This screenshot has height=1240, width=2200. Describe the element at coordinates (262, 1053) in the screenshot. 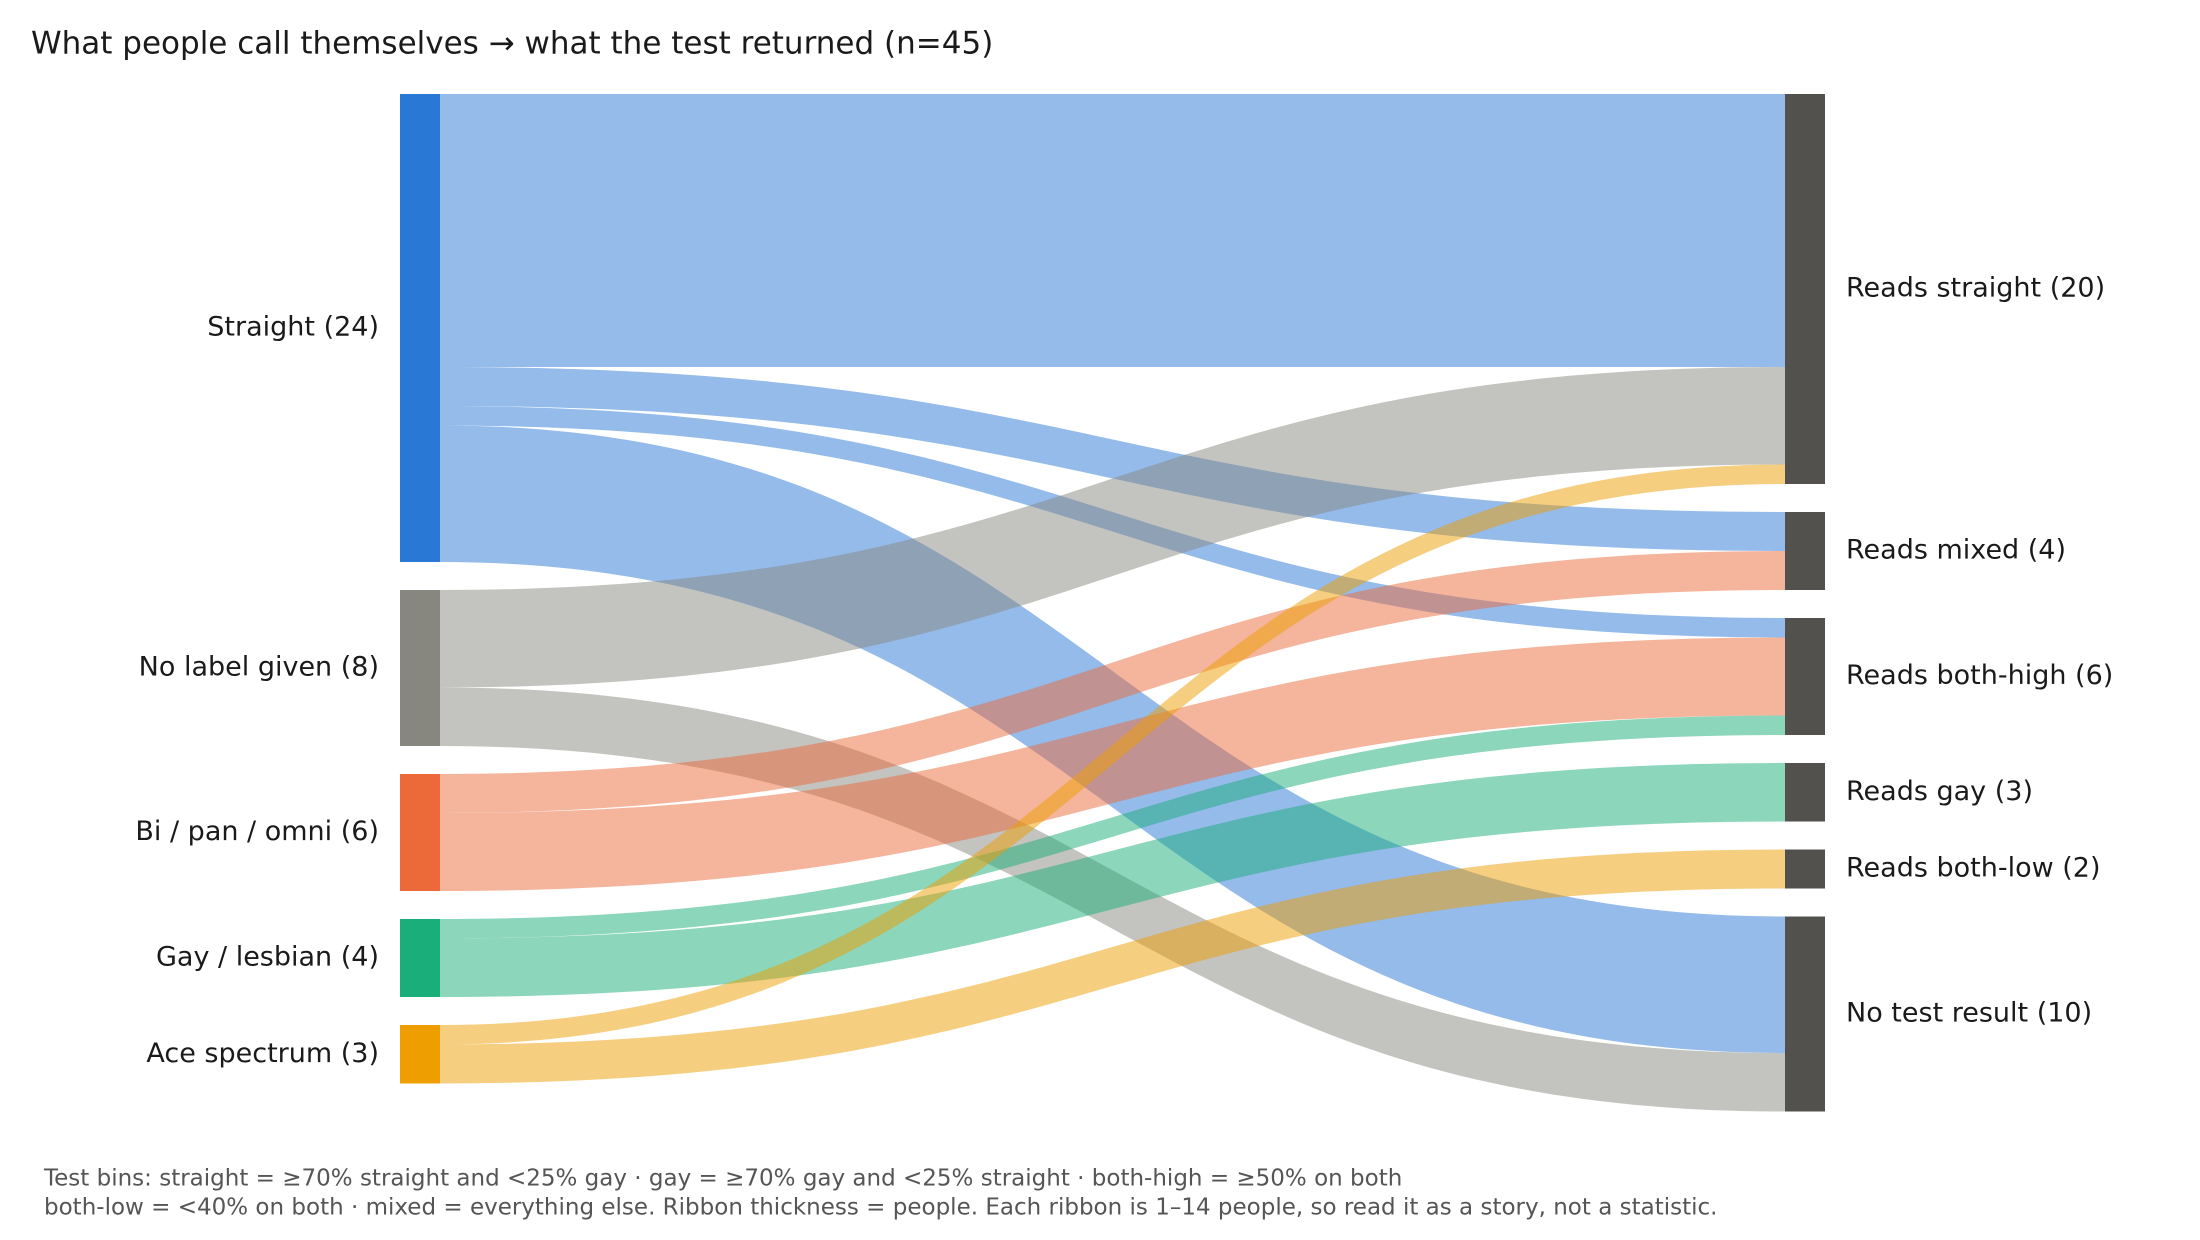

I see `left-node-label: Ace spectrum (3)` at that location.